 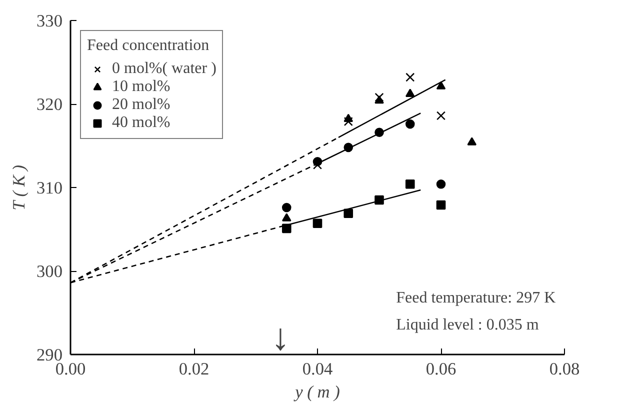 What do you see at coordinates (468, 325) in the screenshot?
I see `annotation: Liquid level : 0.035 m` at bounding box center [468, 325].